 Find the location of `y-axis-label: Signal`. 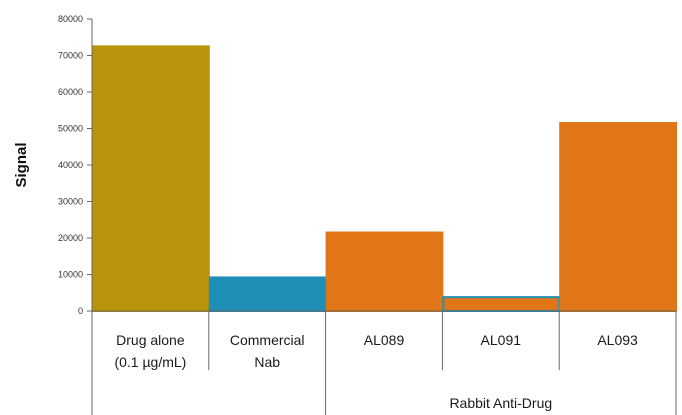

y-axis-label: Signal is located at coordinates (21, 164).